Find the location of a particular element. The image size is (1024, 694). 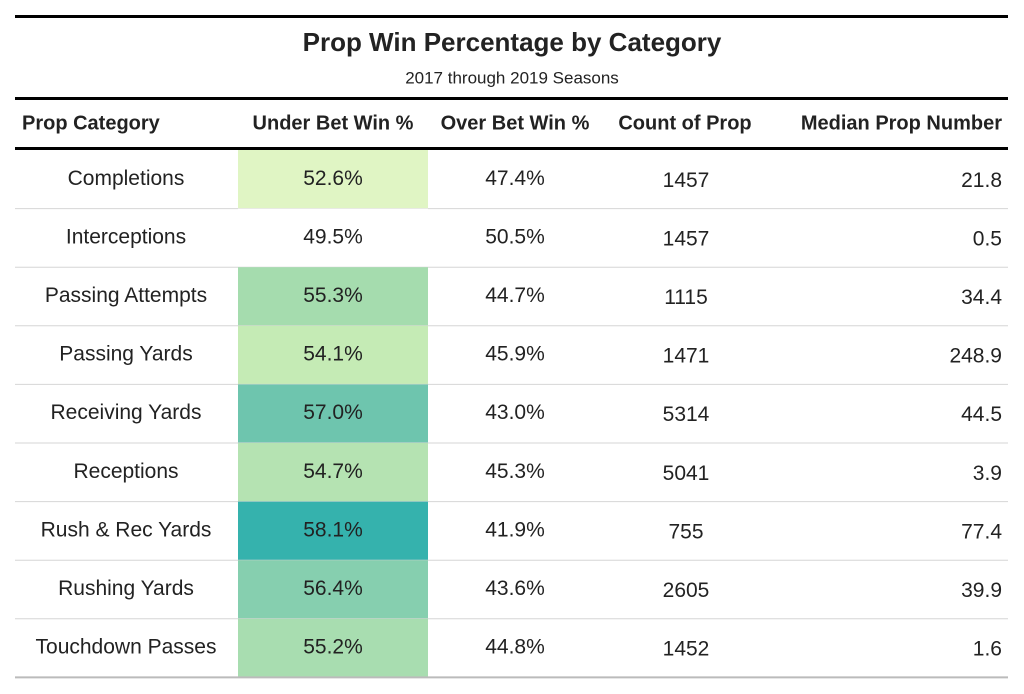

cell: 1.6 is located at coordinates (987, 649).